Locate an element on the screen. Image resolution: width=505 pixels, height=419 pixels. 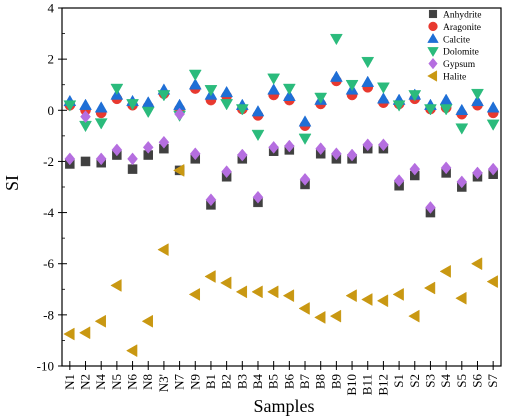
x-tick-label: B11 is located at coordinates (367, 384).